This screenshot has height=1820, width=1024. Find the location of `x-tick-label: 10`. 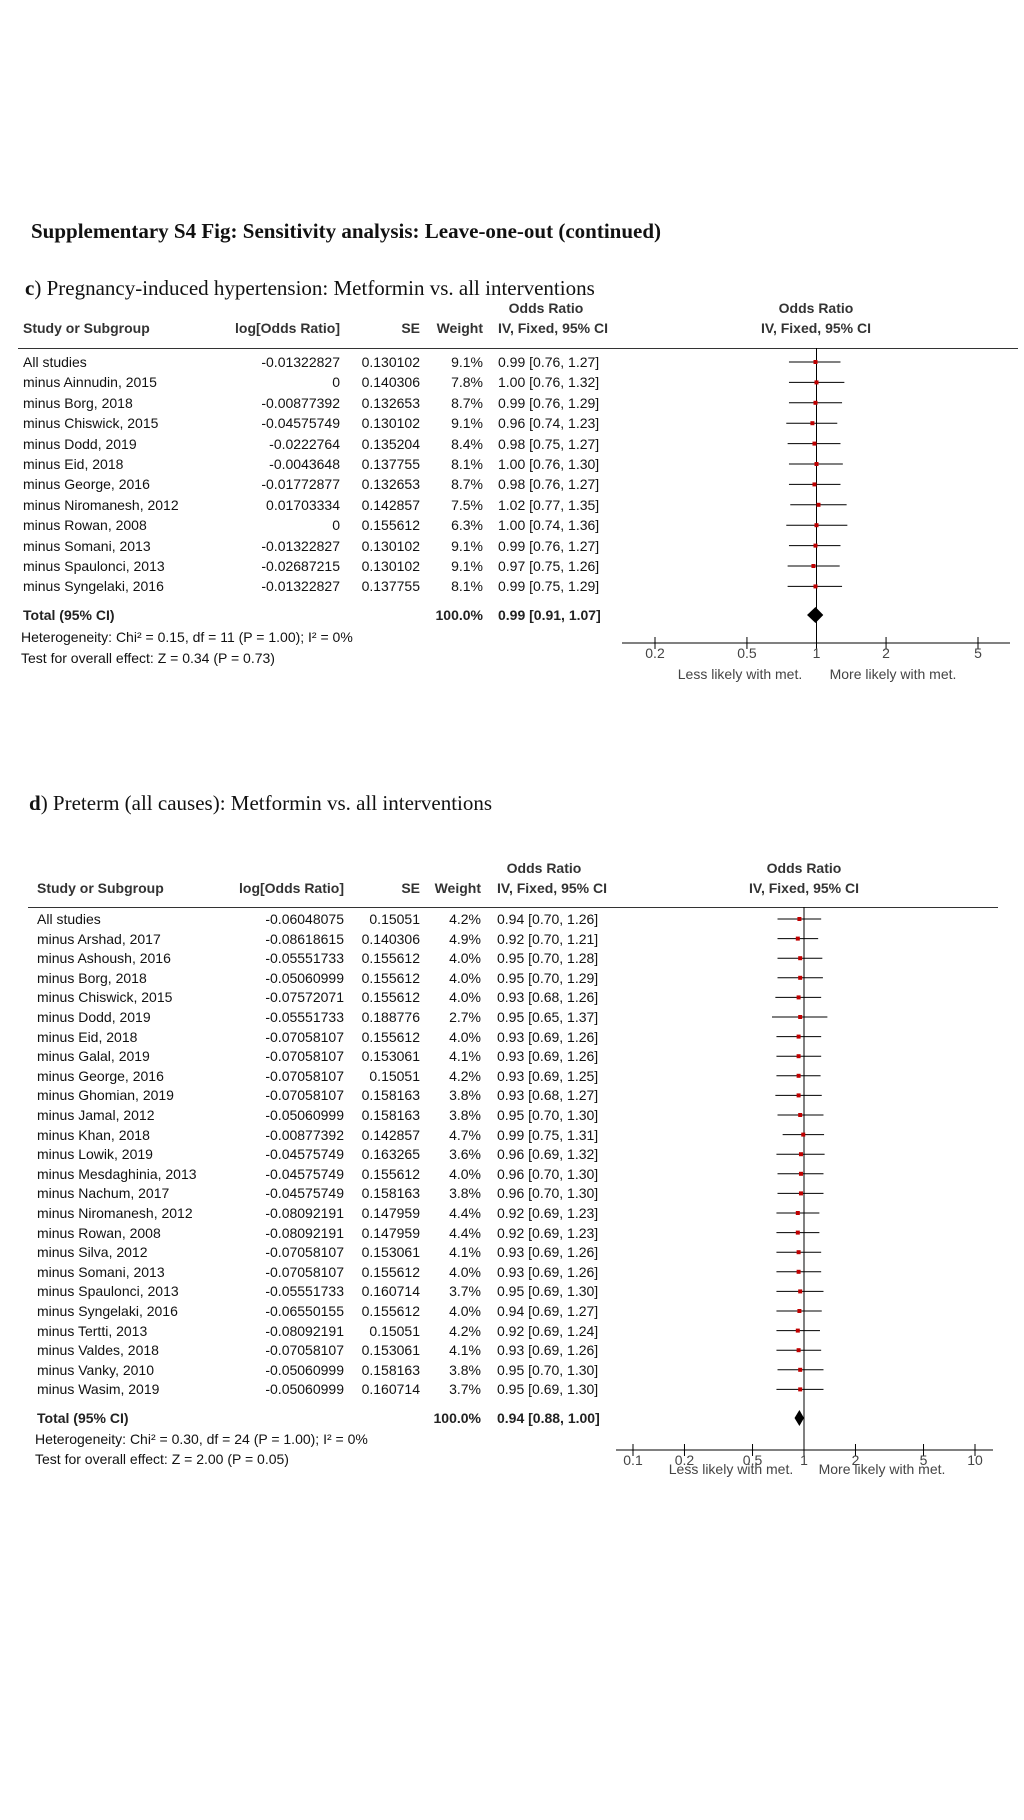

x-tick-label: 10 is located at coordinates (975, 1460).